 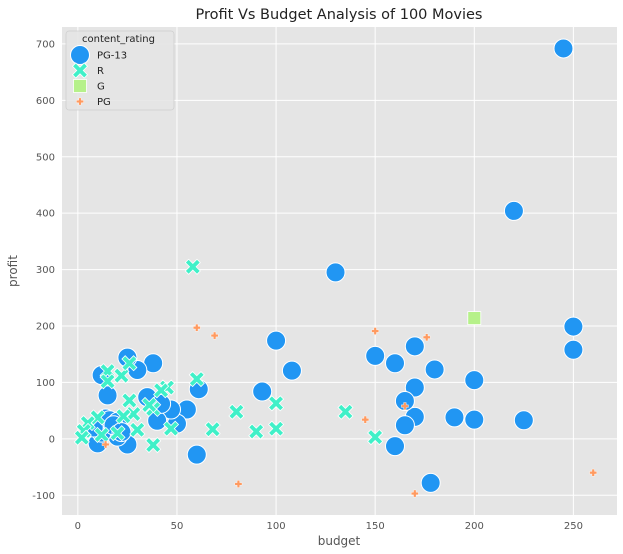 What do you see at coordinates (45, 101) in the screenshot?
I see `y-tick-label: 600` at bounding box center [45, 101].